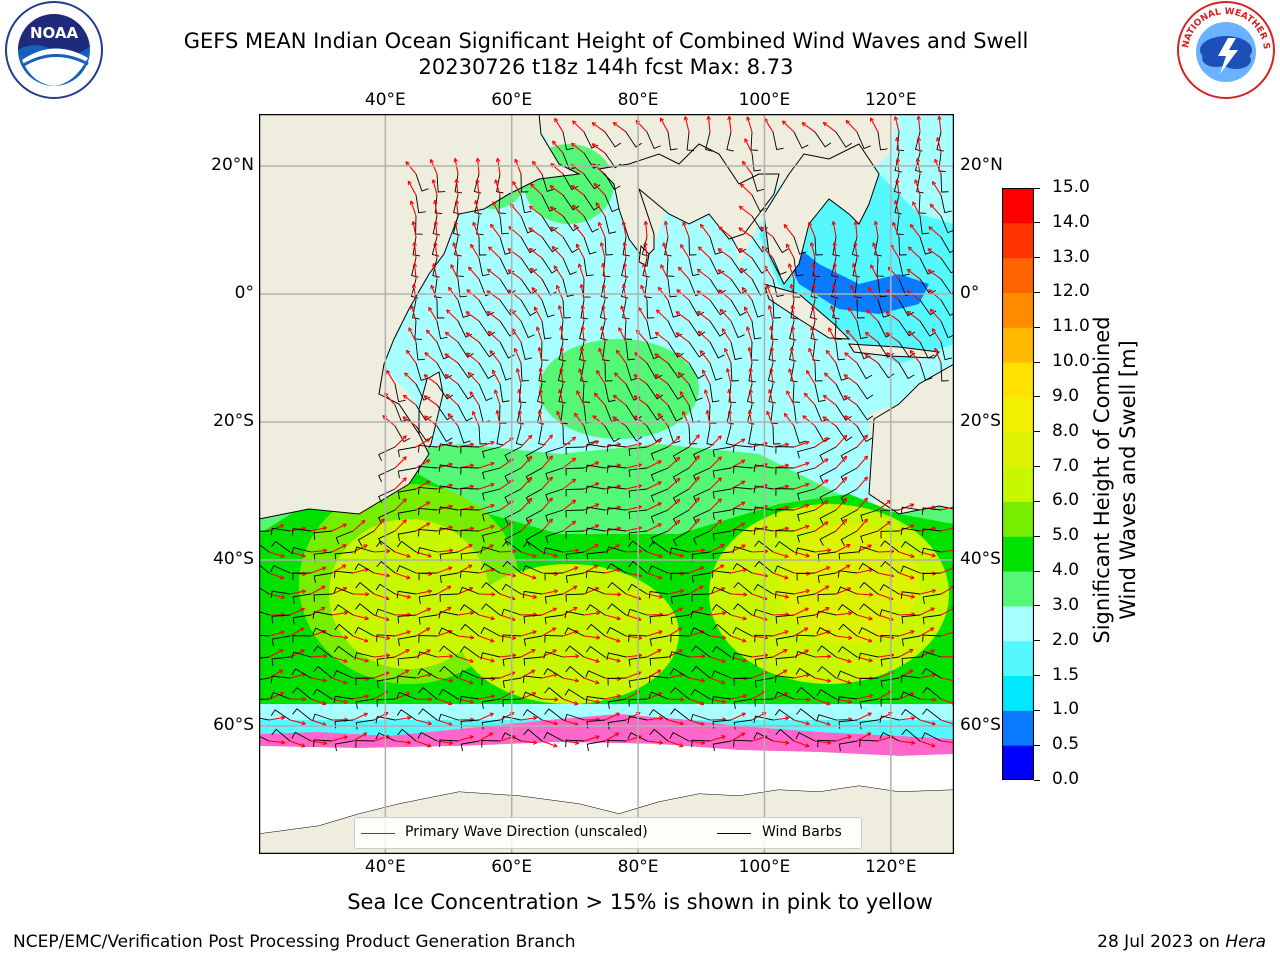  I want to click on colorbar-band, so click(1018, 449).